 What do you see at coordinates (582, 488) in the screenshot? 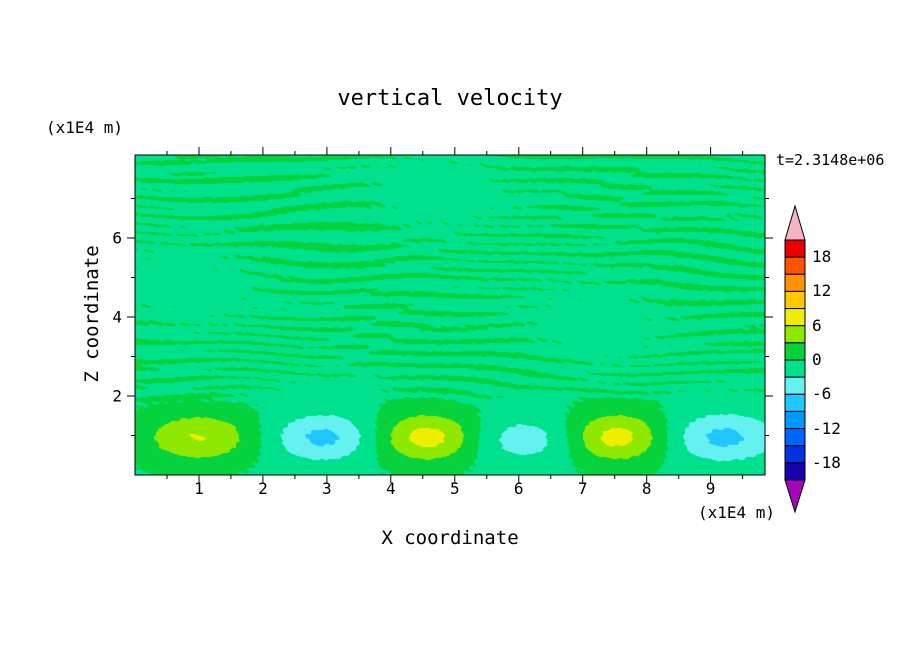
I see `x-tick-label: 7` at bounding box center [582, 488].